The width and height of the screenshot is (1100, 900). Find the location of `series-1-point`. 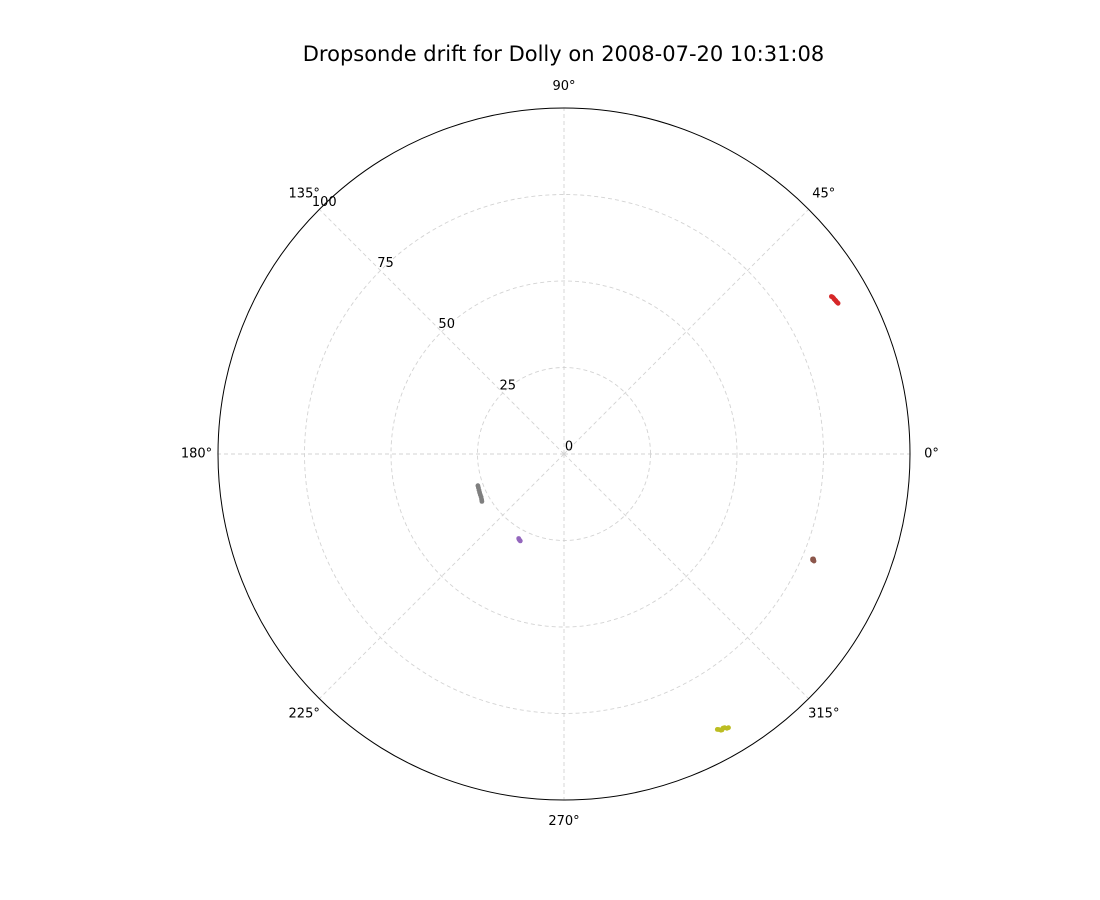

series-1-point is located at coordinates (813, 560).